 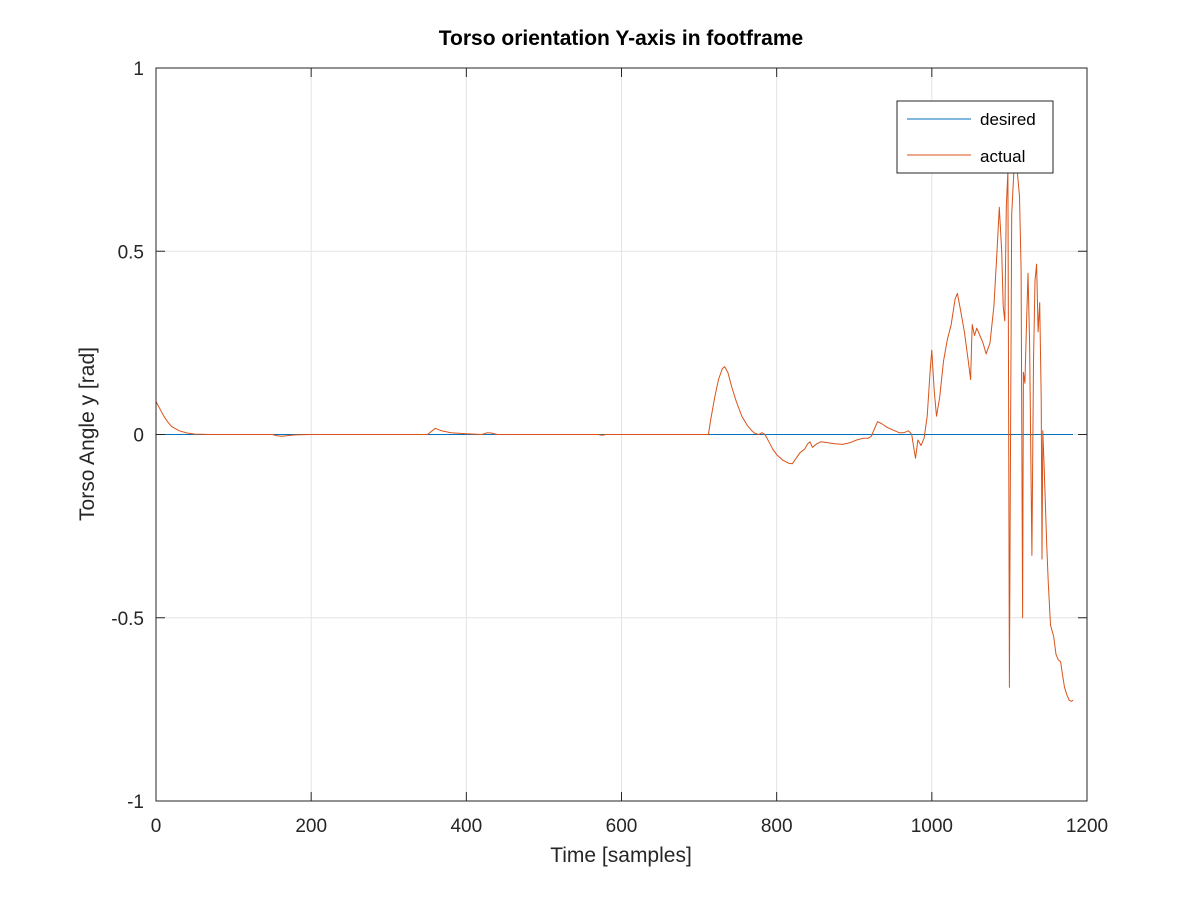 What do you see at coordinates (311, 826) in the screenshot?
I see `x-tick-label: 200` at bounding box center [311, 826].